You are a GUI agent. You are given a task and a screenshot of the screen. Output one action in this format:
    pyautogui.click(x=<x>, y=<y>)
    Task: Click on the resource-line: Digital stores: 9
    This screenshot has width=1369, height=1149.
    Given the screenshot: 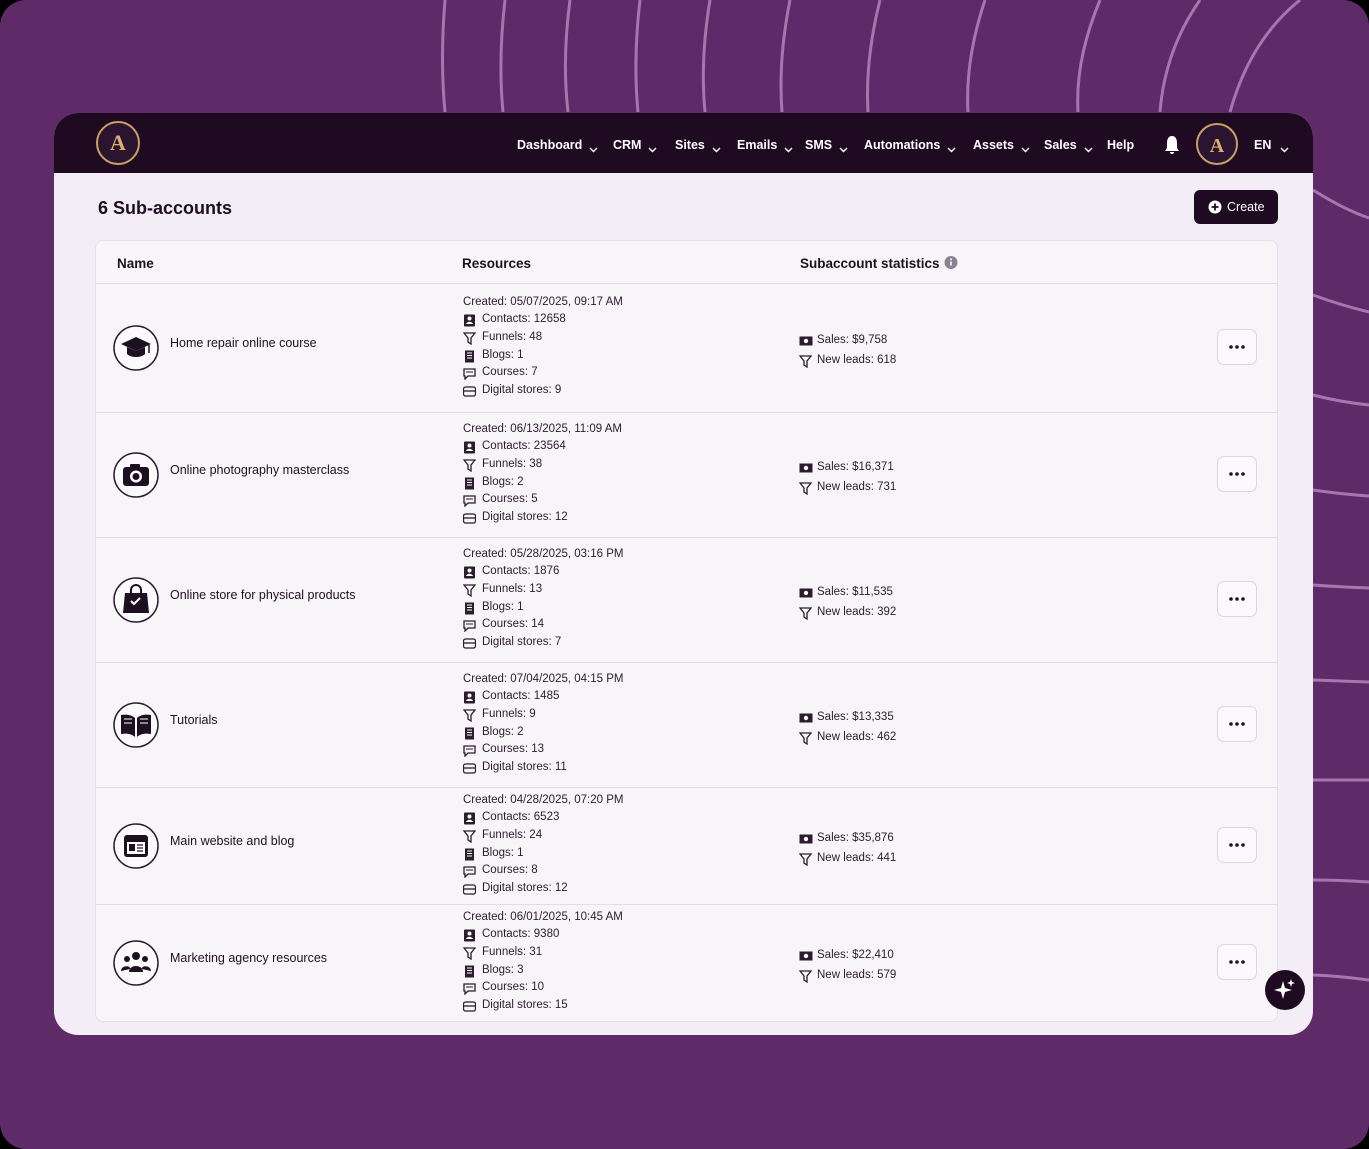 What is the action you would take?
    pyautogui.click(x=522, y=389)
    